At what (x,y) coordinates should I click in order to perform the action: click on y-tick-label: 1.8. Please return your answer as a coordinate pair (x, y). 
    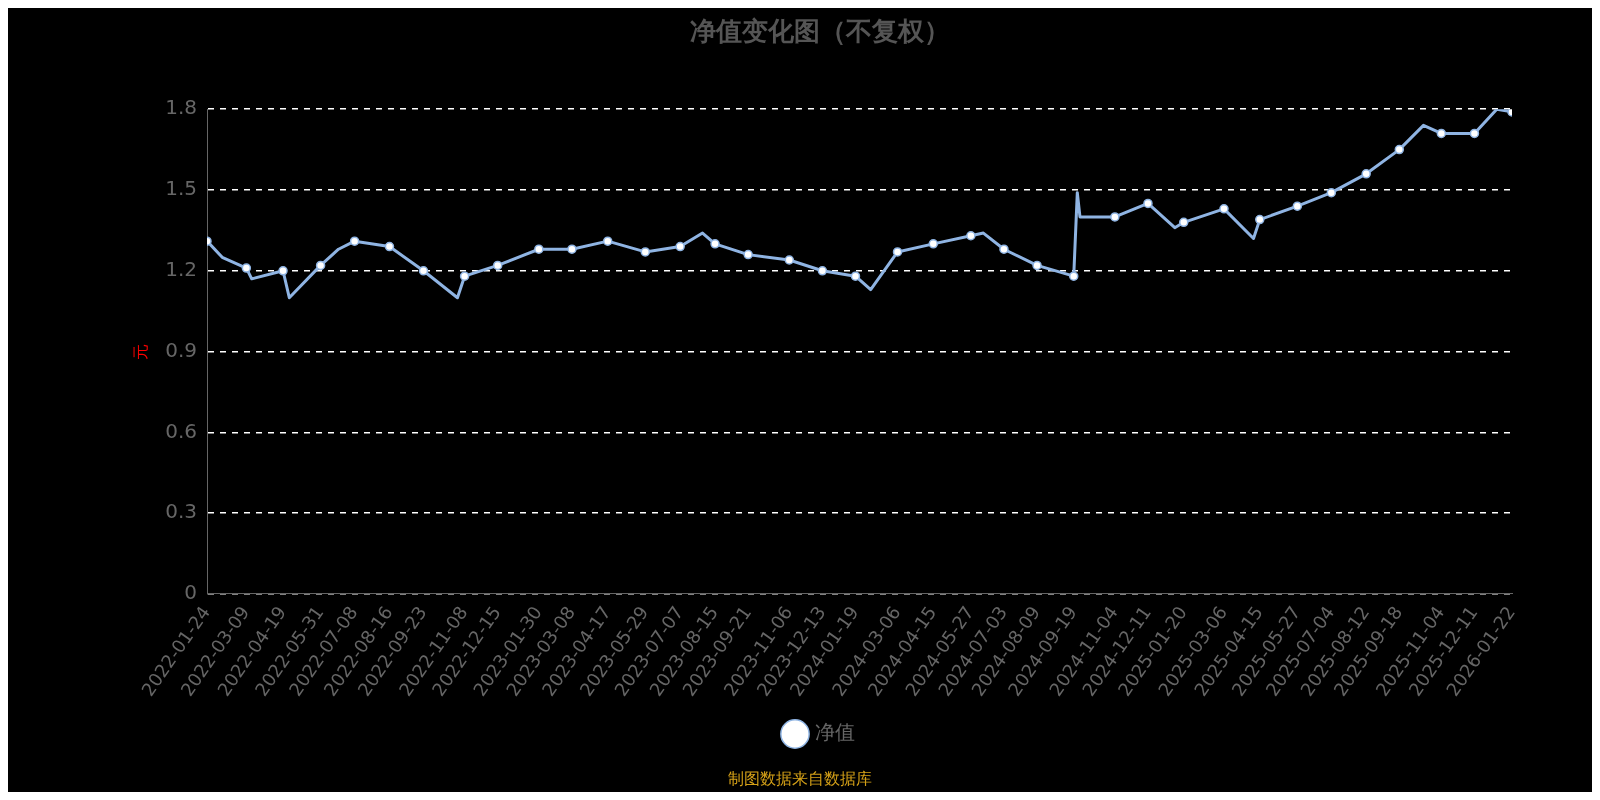
    Looking at the image, I should click on (181, 107).